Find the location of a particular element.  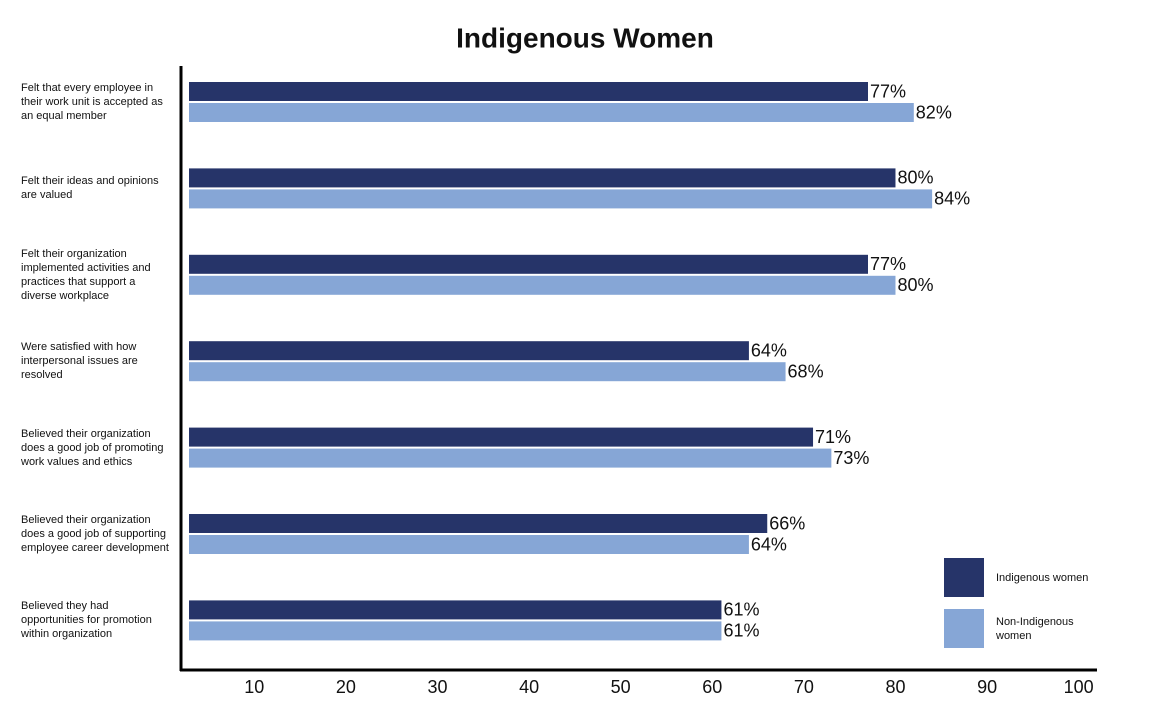

x-tick-label: 10 is located at coordinates (254, 687).